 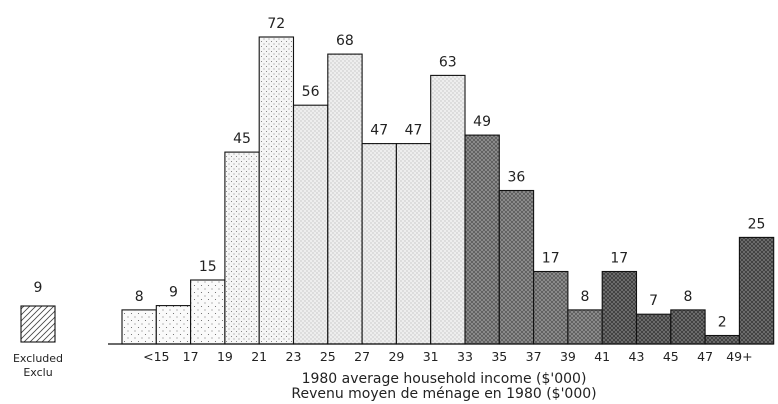 I want to click on x-tick-label: 37, so click(x=534, y=356).